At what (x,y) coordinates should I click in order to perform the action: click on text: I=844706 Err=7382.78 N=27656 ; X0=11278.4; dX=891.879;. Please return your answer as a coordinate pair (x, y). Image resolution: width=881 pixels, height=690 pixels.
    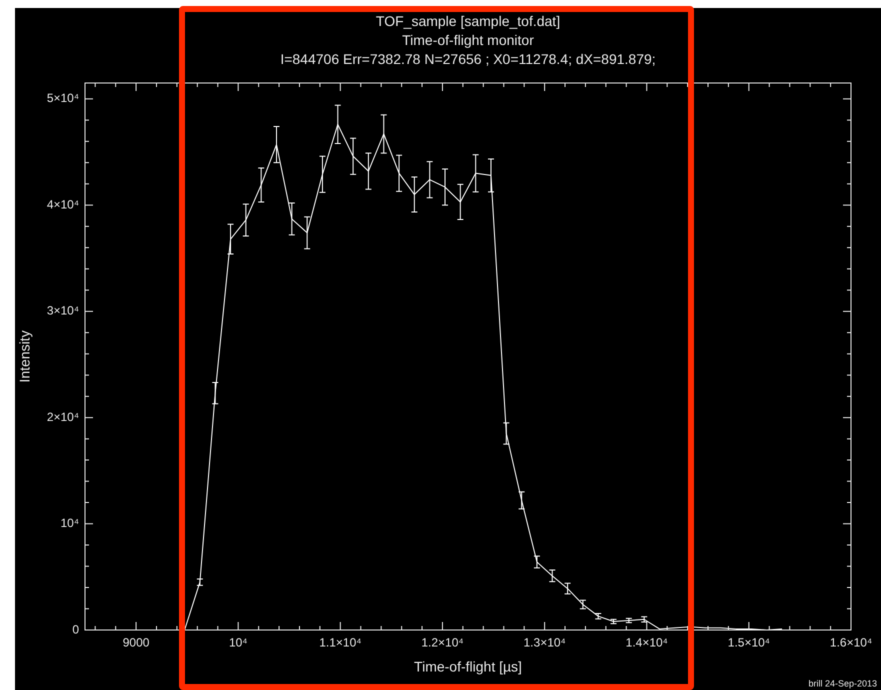
    Looking at the image, I should click on (468, 58).